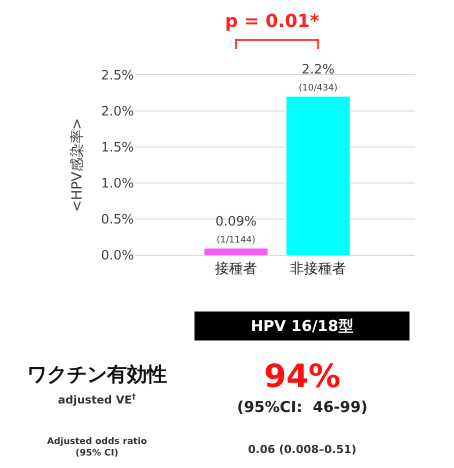  What do you see at coordinates (117, 220) in the screenshot?
I see `y-tick-label: 0.5%` at bounding box center [117, 220].